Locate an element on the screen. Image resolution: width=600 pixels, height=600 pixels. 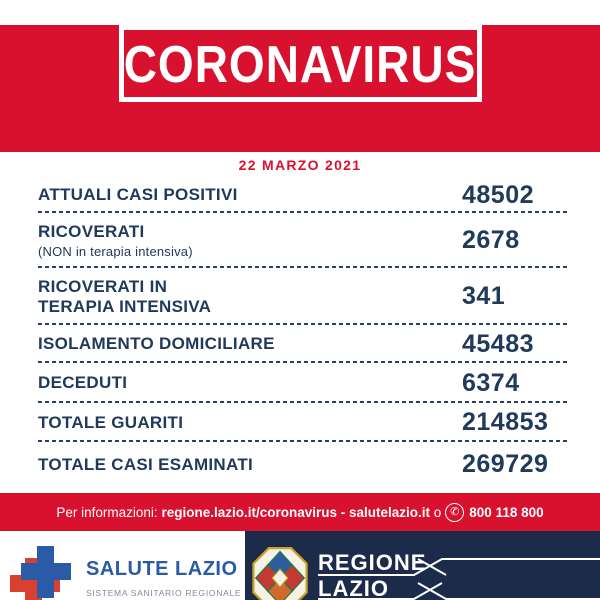
stat-label-line2: TERAPIA INTENSIVA is located at coordinates (125, 306).